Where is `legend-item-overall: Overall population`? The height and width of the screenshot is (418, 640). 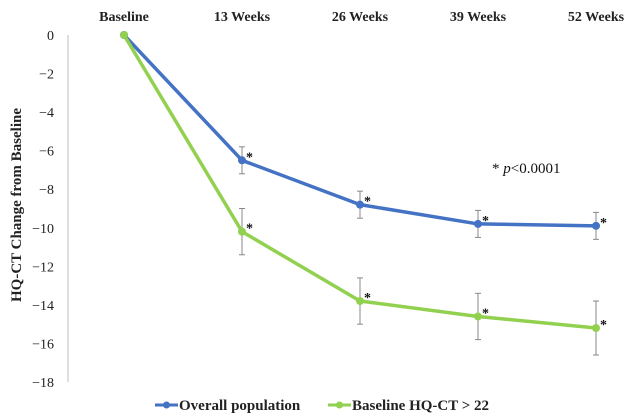 legend-item-overall: Overall population is located at coordinates (228, 406).